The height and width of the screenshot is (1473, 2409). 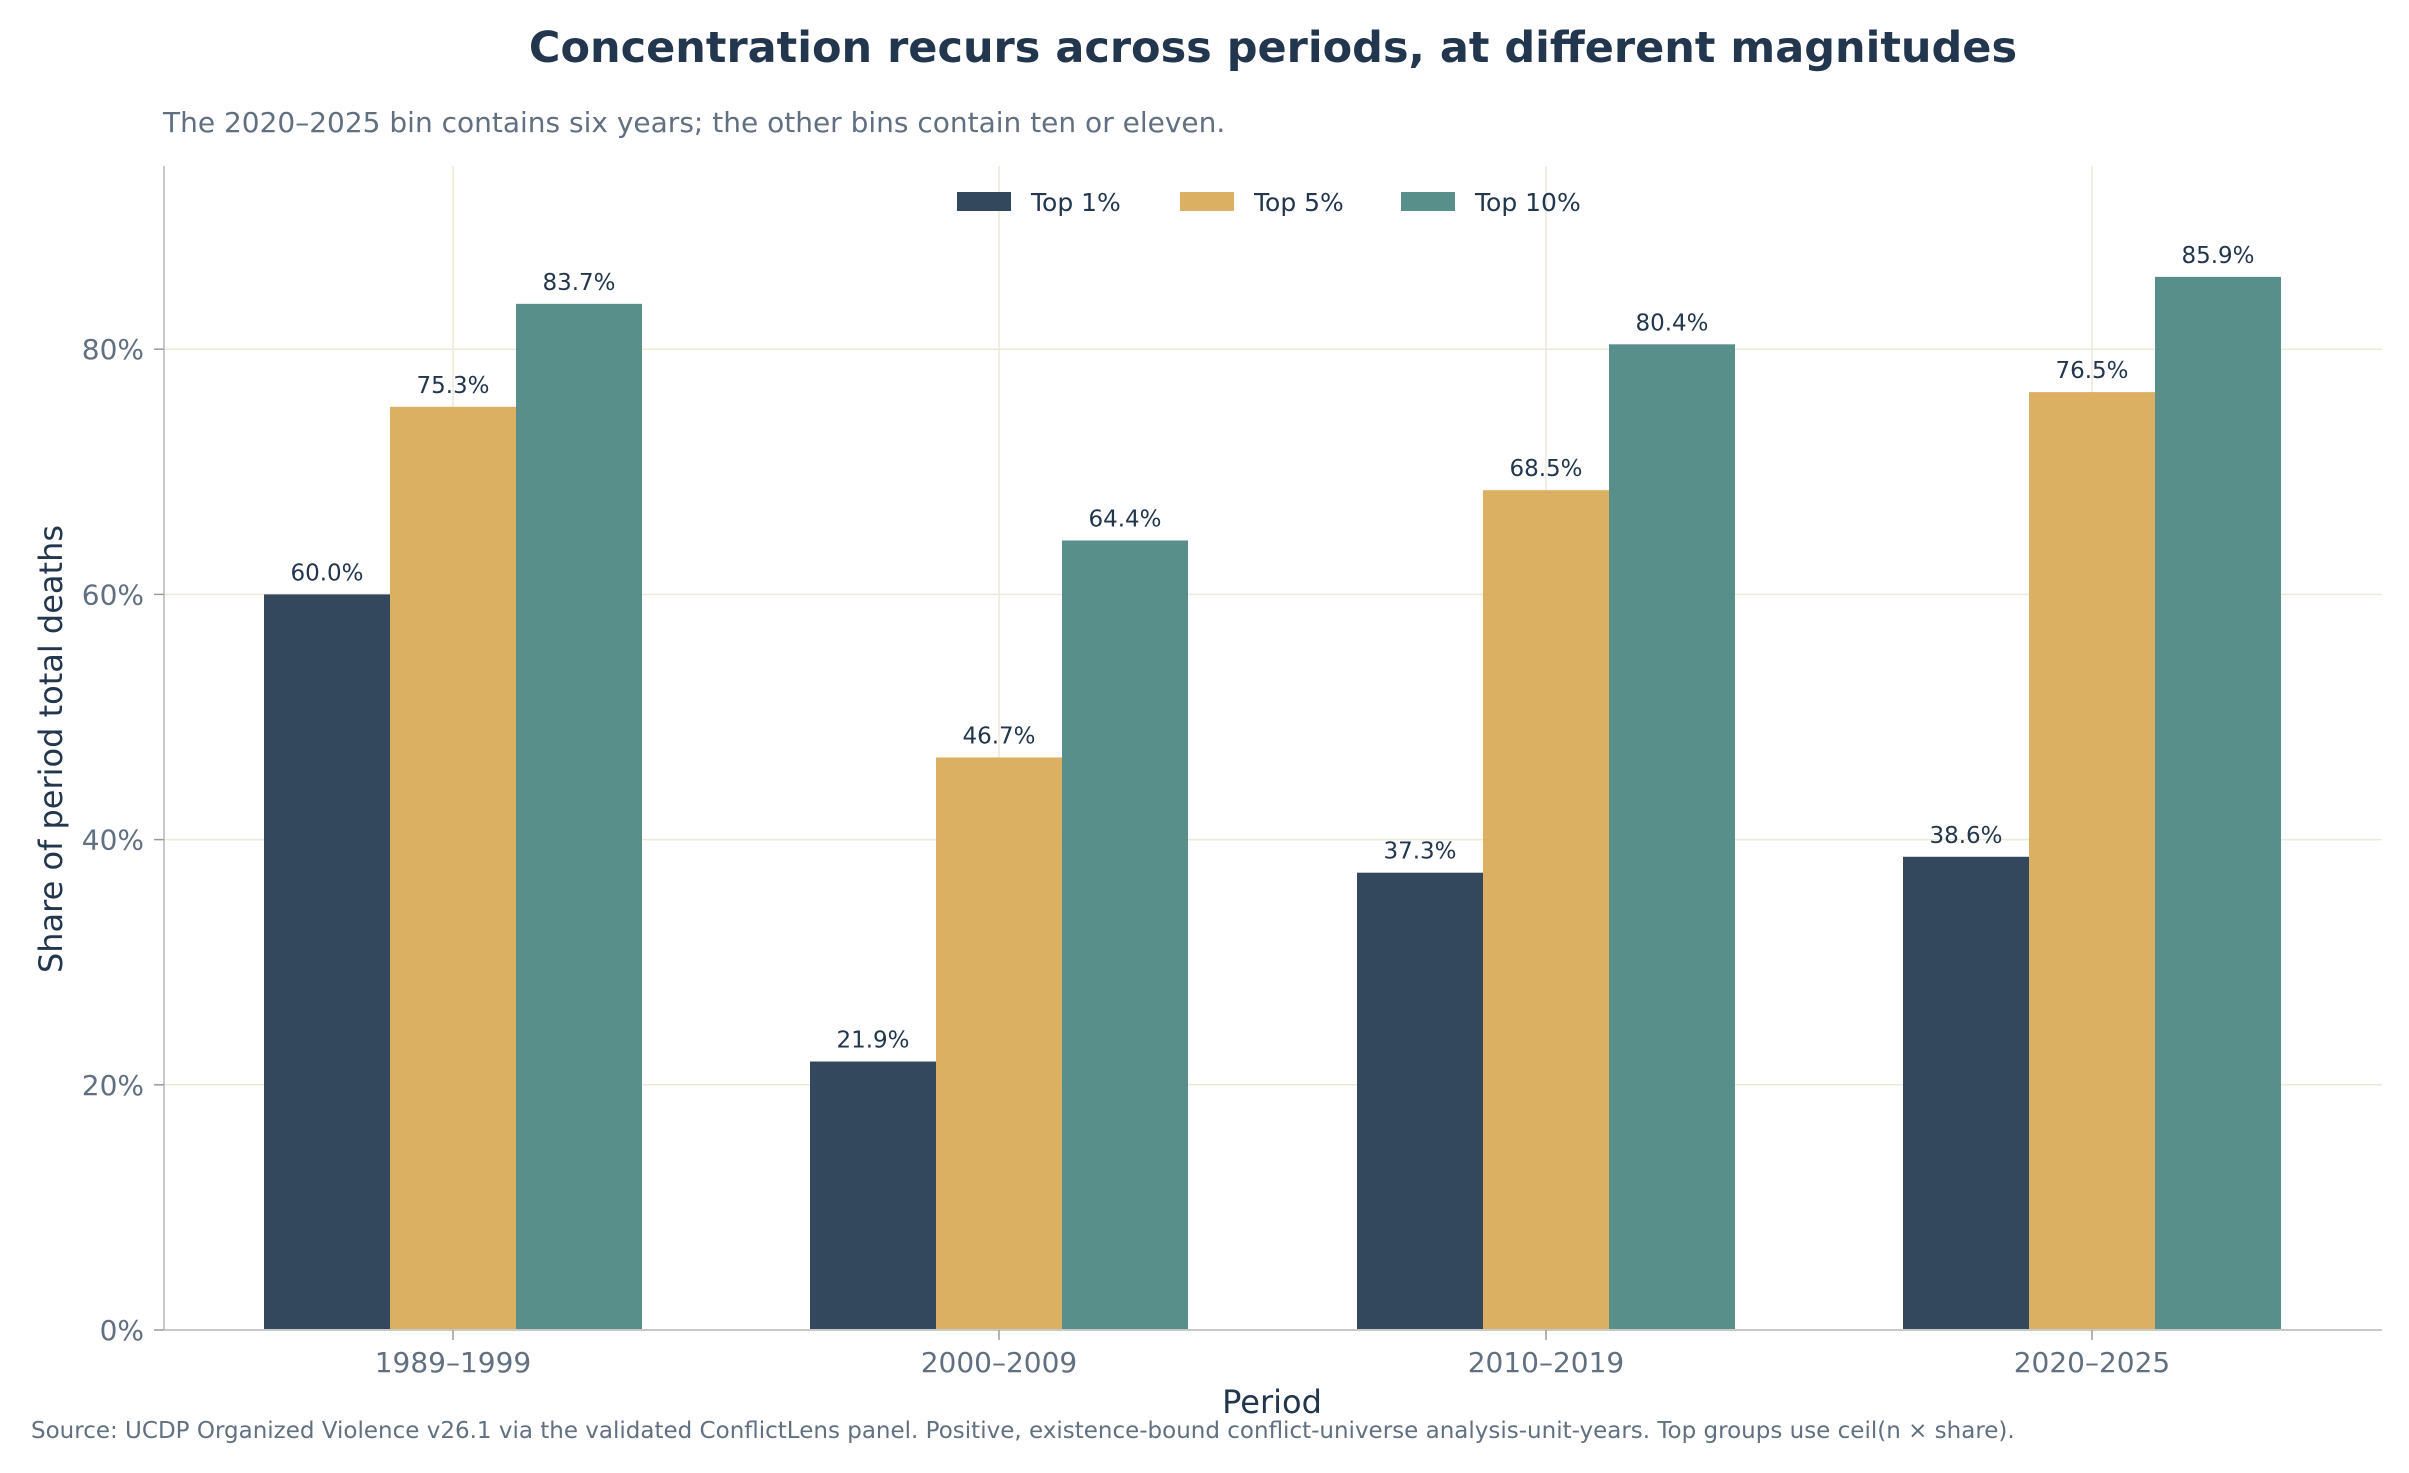 What do you see at coordinates (872, 1041) in the screenshot?
I see `data-label-top-1-1: 21.9%` at bounding box center [872, 1041].